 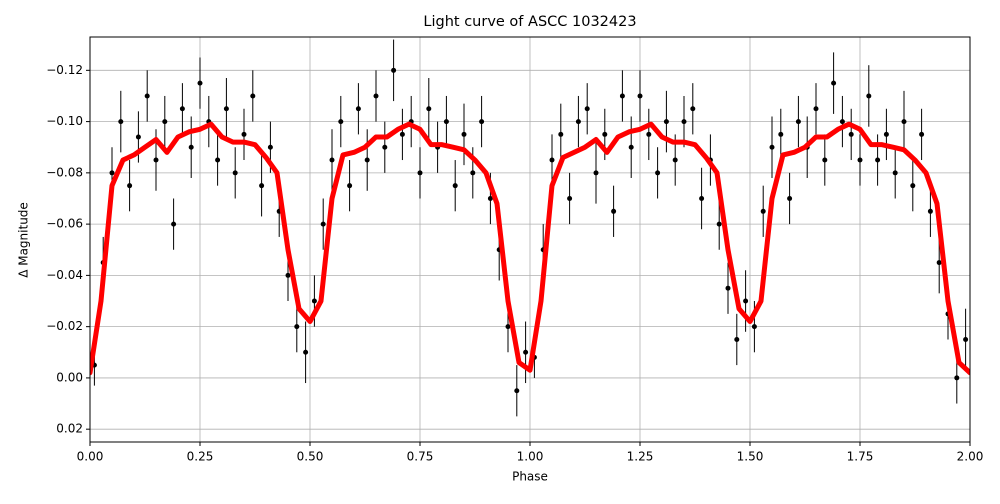 What do you see at coordinates (860, 457) in the screenshot?
I see `x-tick-label: 1.75` at bounding box center [860, 457].